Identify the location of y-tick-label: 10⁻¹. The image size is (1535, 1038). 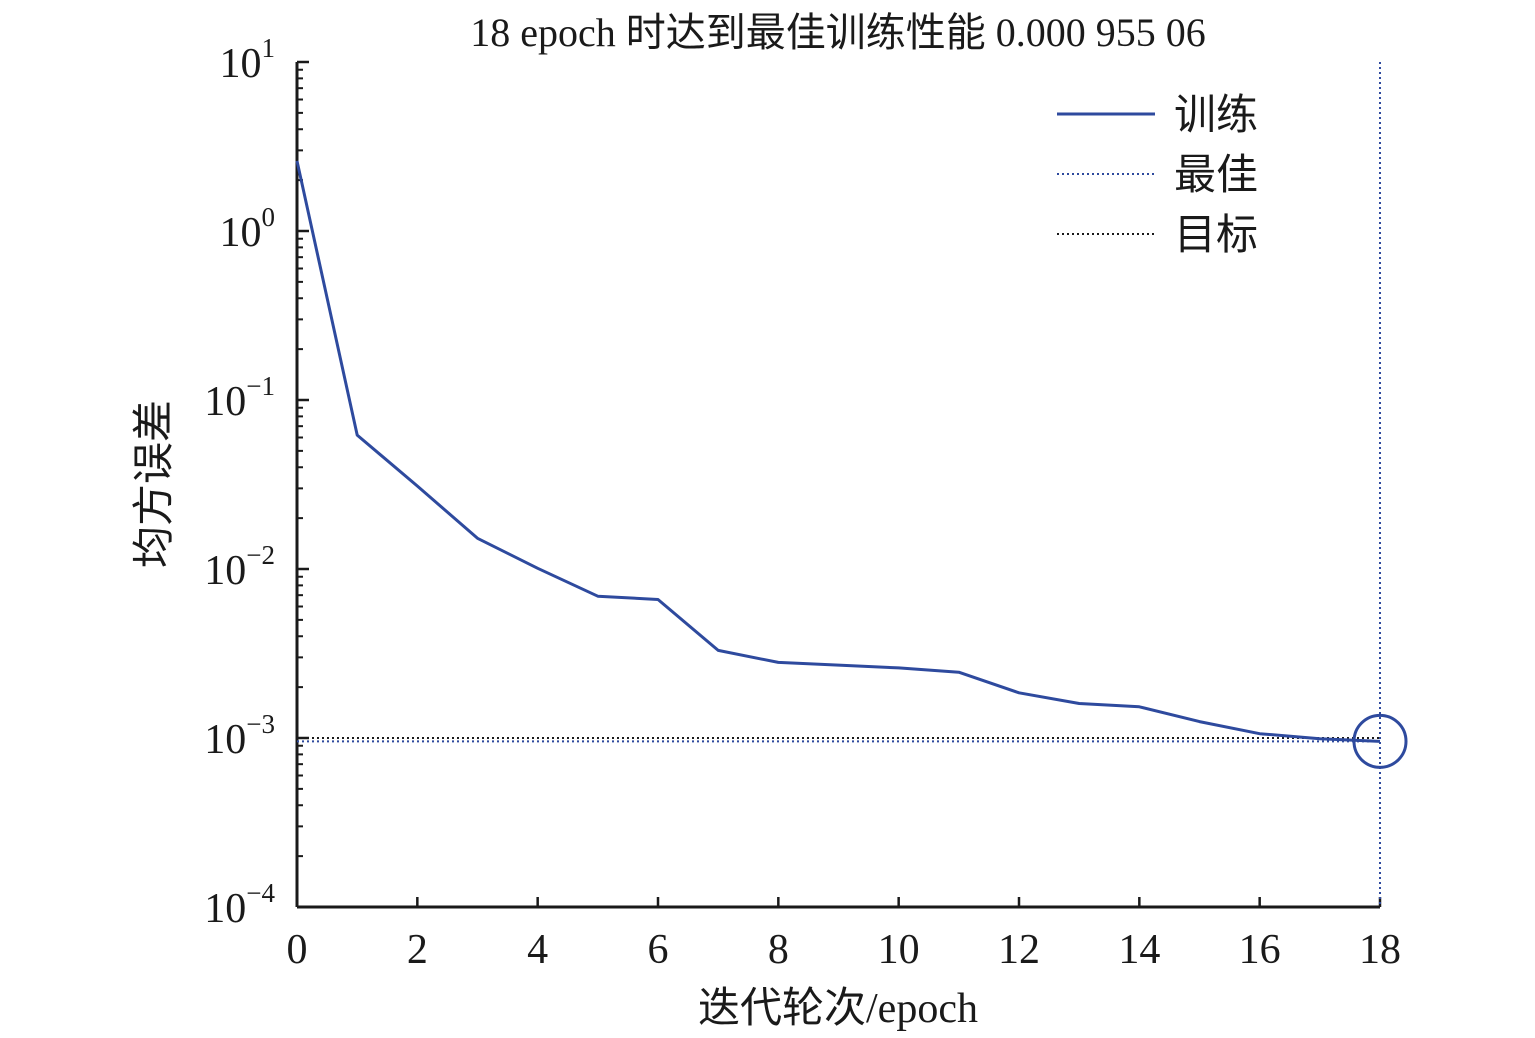
(239, 398).